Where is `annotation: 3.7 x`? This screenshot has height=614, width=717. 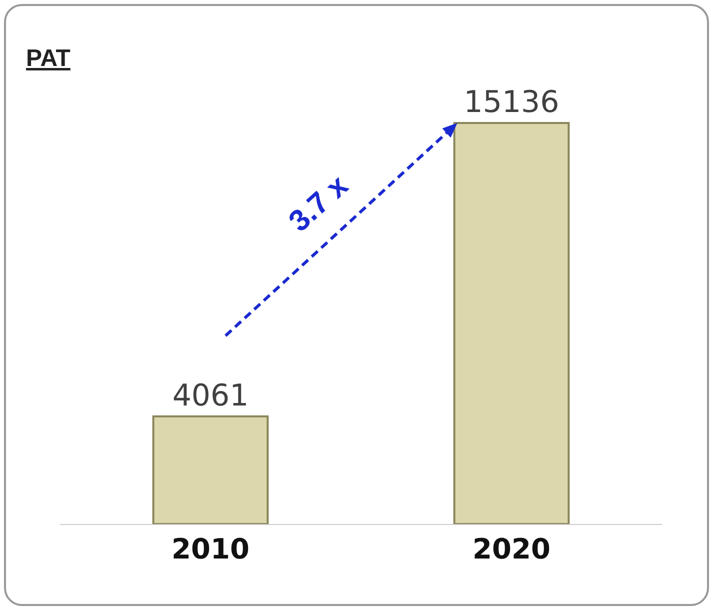
annotation: 3.7 x is located at coordinates (318, 203).